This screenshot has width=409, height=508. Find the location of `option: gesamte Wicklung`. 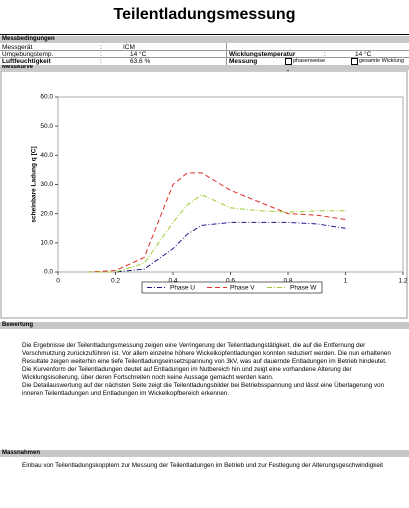

option: gesamte Wicklung is located at coordinates (381, 61).